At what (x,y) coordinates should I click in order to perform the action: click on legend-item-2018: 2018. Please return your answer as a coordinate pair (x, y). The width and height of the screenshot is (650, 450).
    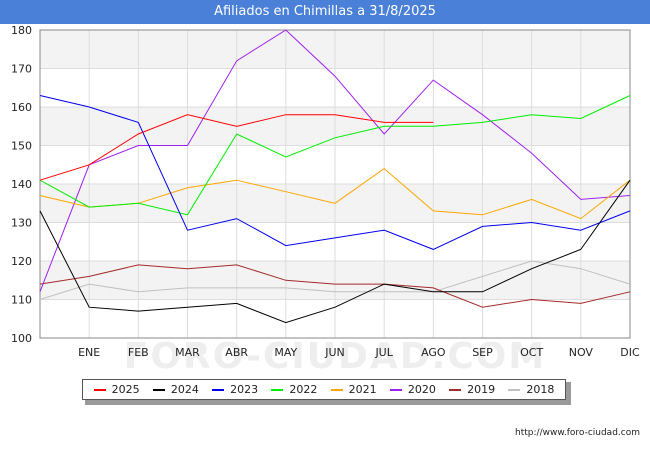
    Looking at the image, I should click on (531, 389).